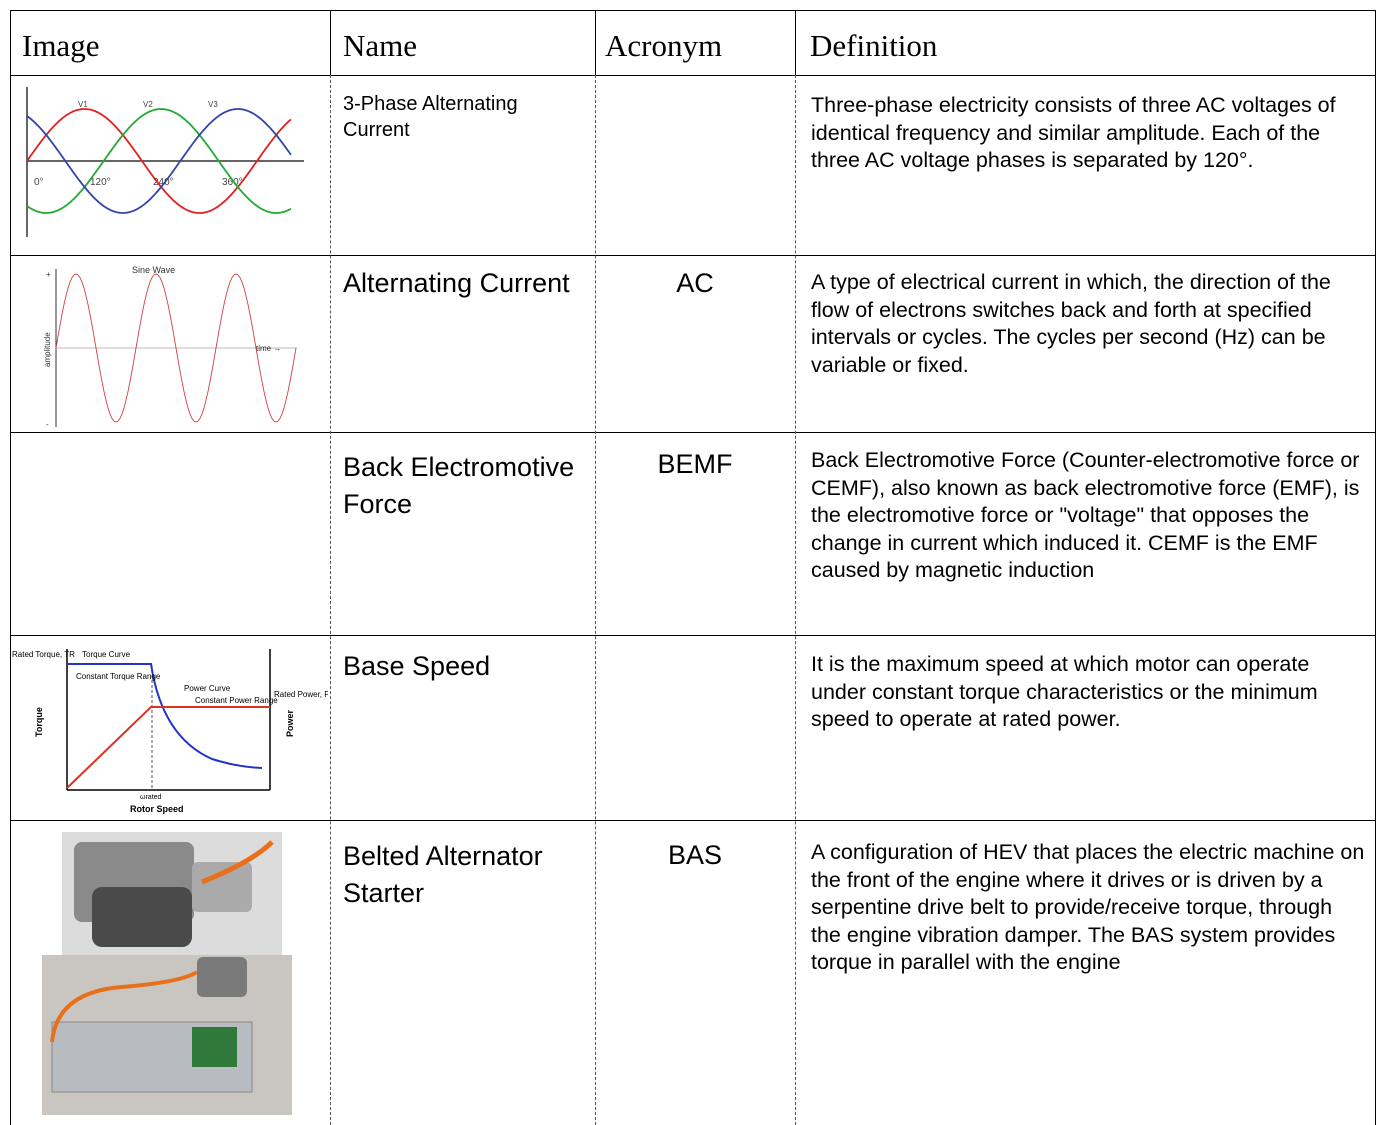 This screenshot has width=1385, height=1125. I want to click on three-phase-image: V1 V2 V3 0° 120° 240° 360°, so click(165, 162).